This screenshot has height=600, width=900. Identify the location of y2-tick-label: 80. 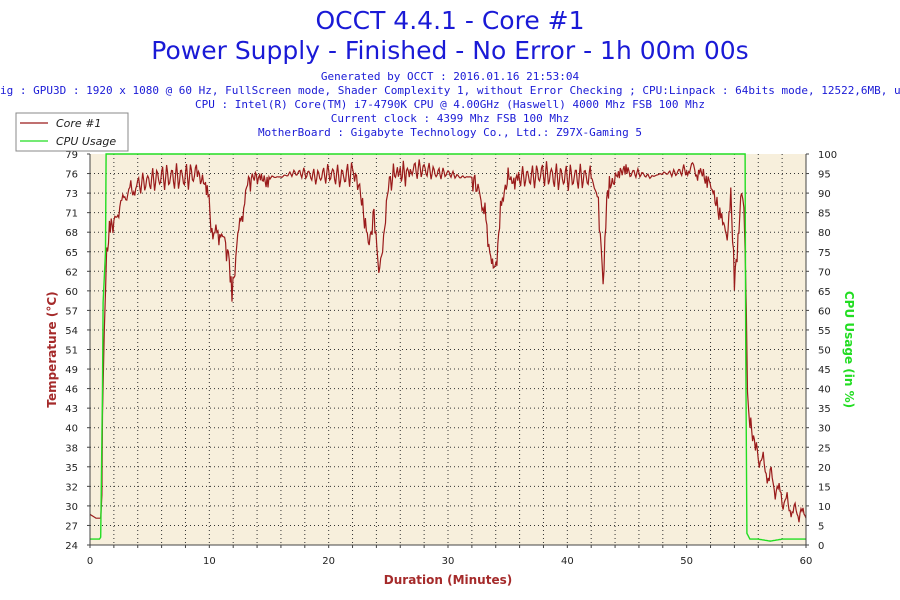
(824, 233).